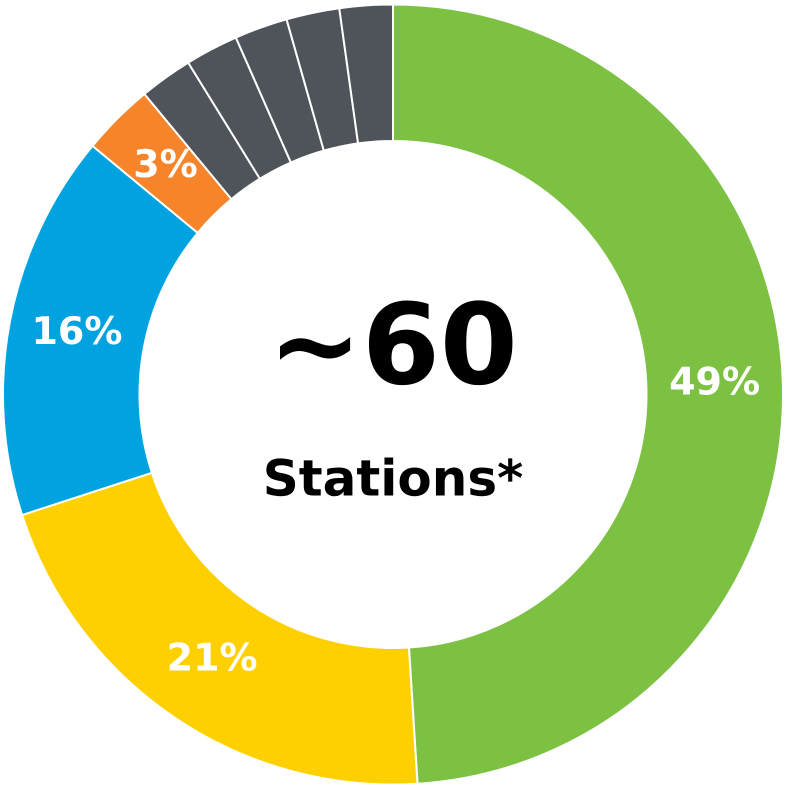  Describe the element at coordinates (212, 657) in the screenshot. I see `data-label: 21%` at that location.